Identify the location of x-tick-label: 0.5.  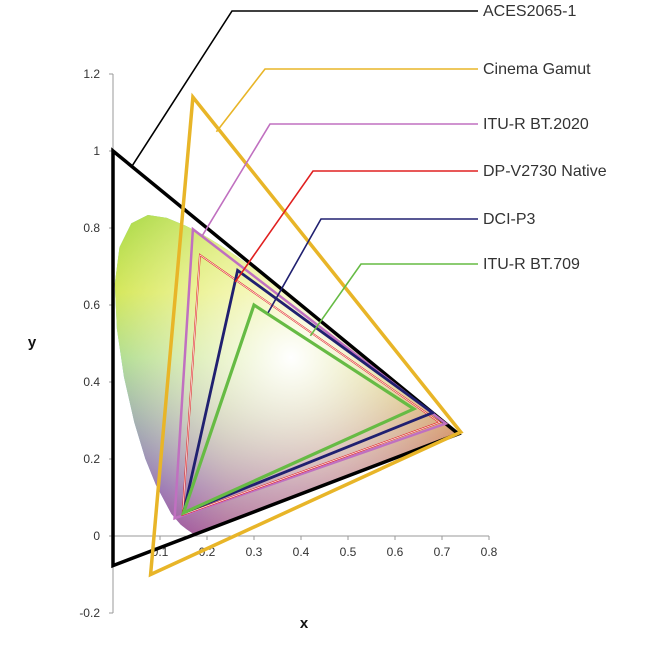
(348, 552).